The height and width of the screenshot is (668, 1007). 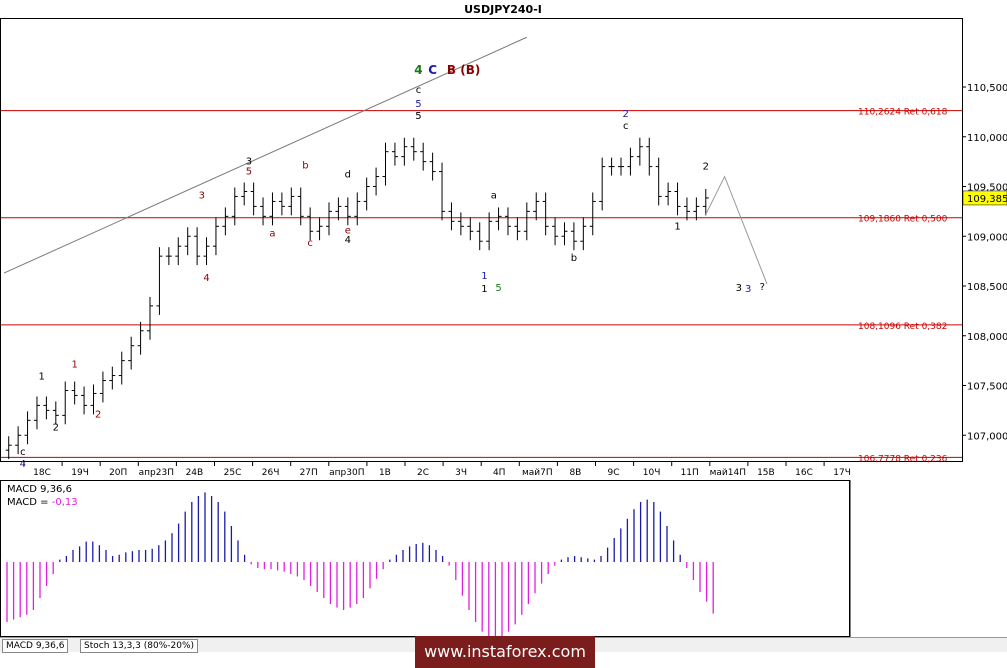 What do you see at coordinates (902, 327) in the screenshot?
I see `fib-label: 108,1096 Ret 0,382` at bounding box center [902, 327].